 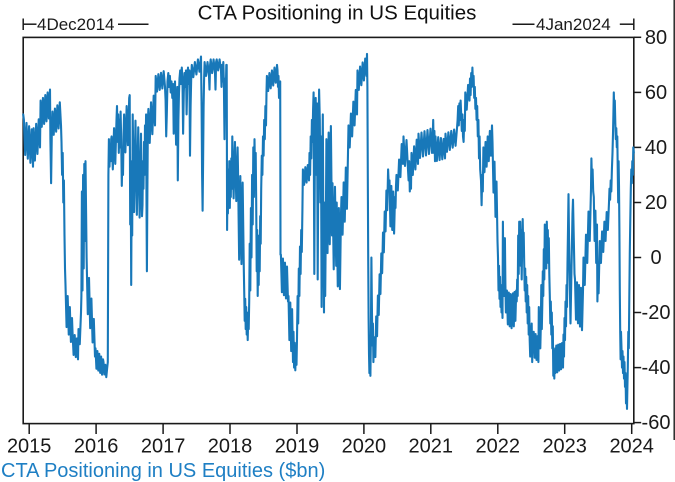 I want to click on svg-text: 0, so click(x=655, y=258).